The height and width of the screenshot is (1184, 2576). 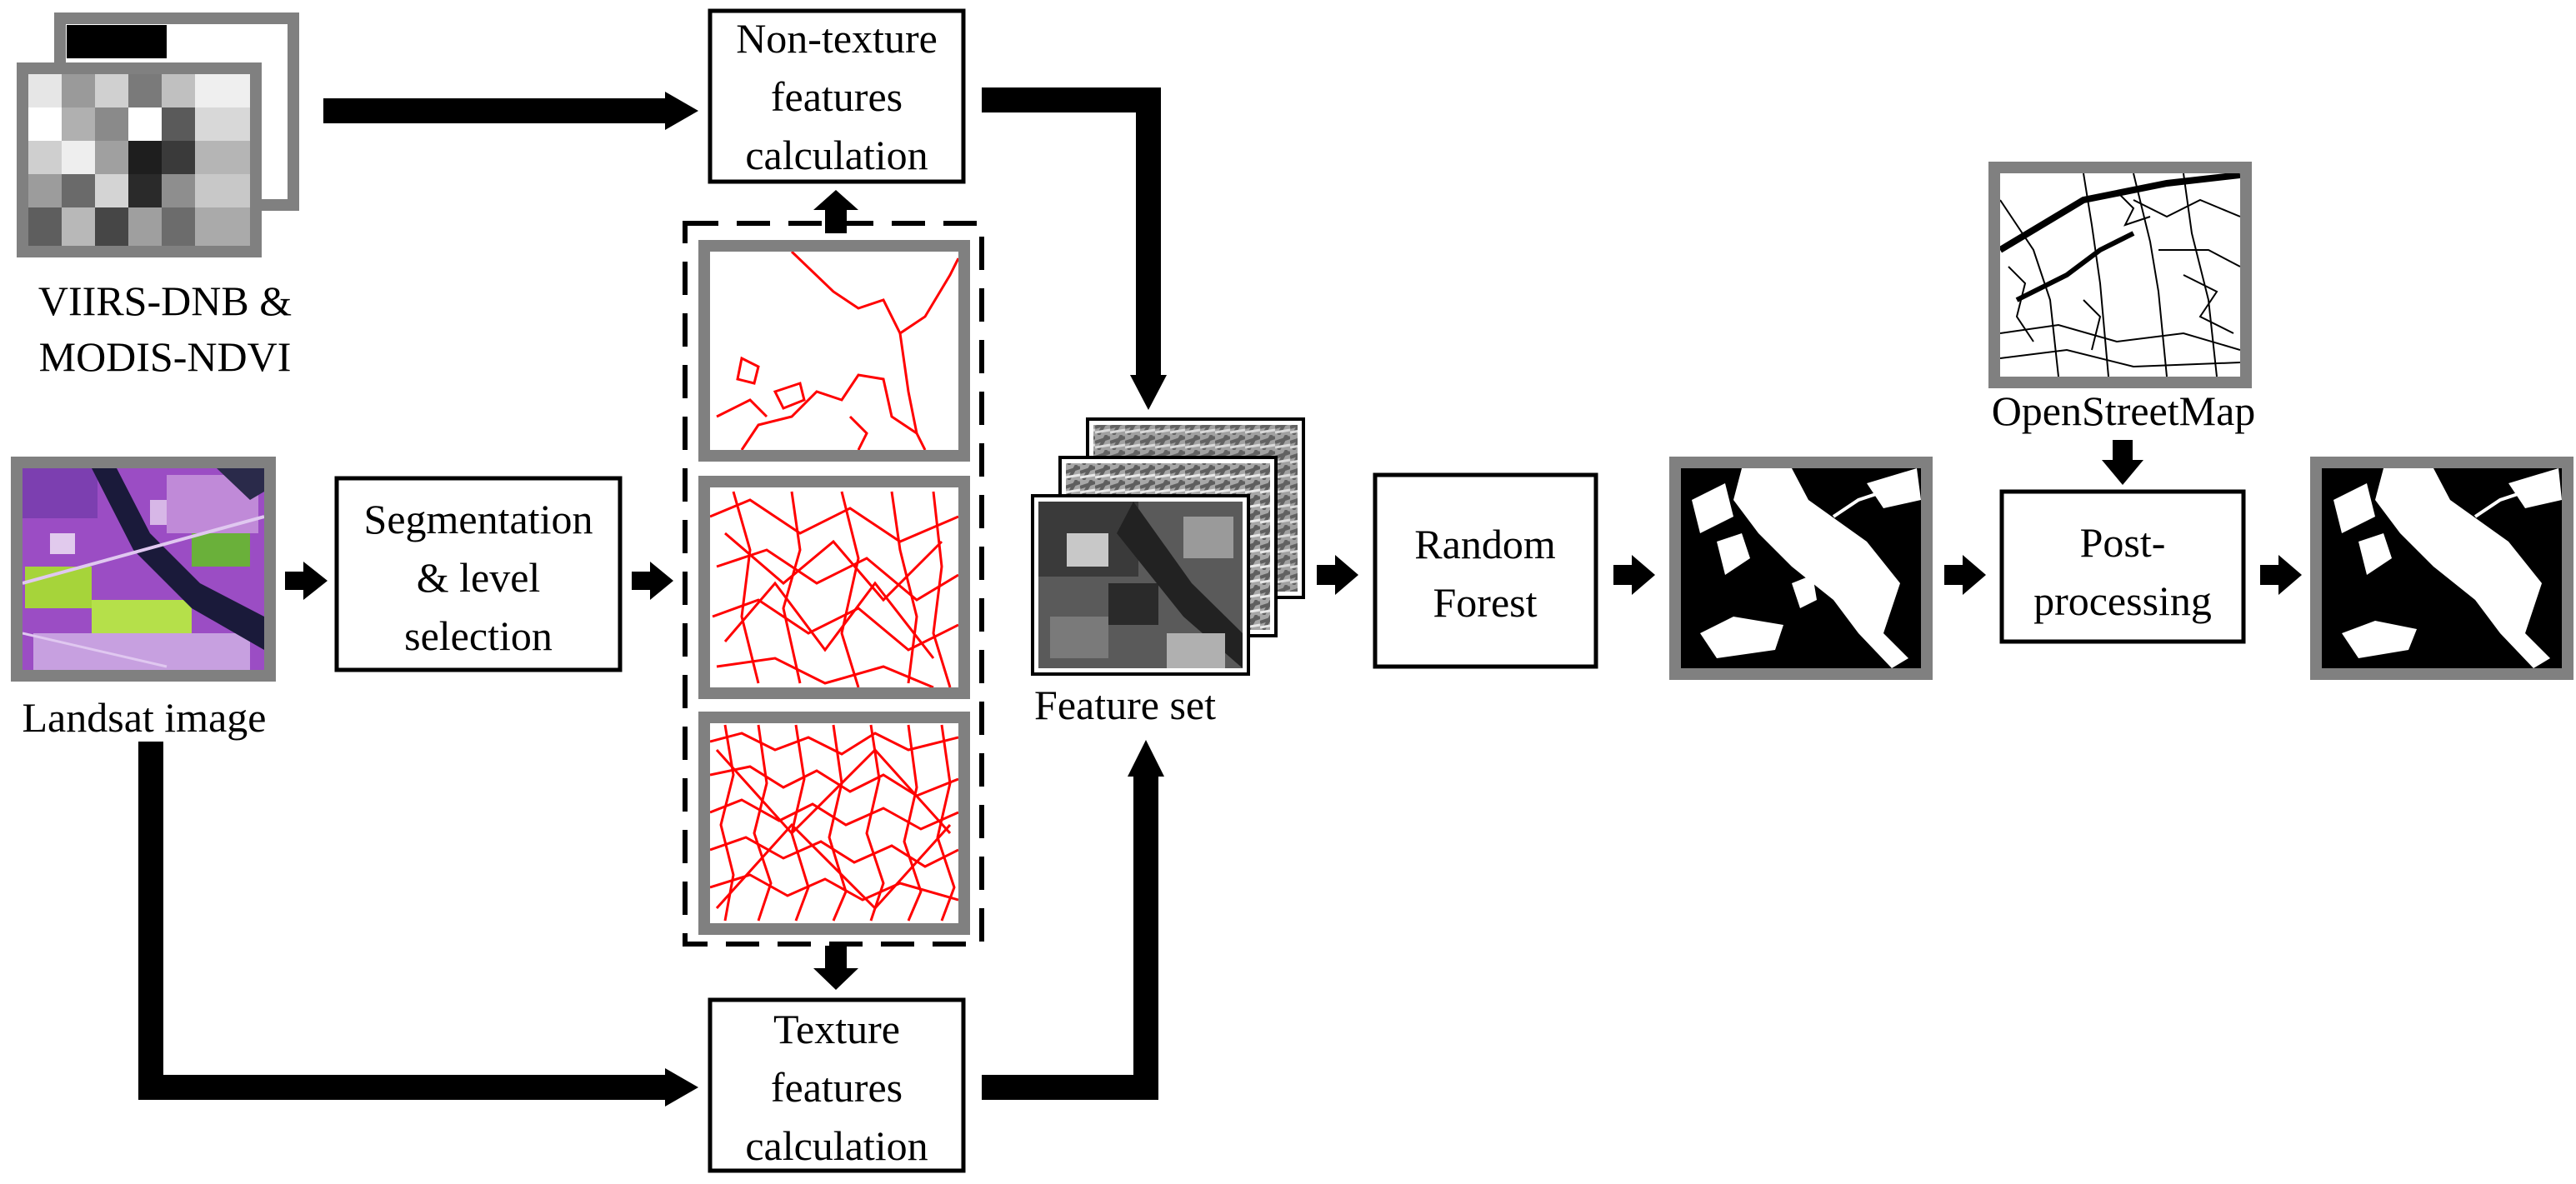 I want to click on texture-box: Texture features calculation, so click(x=837, y=1085).